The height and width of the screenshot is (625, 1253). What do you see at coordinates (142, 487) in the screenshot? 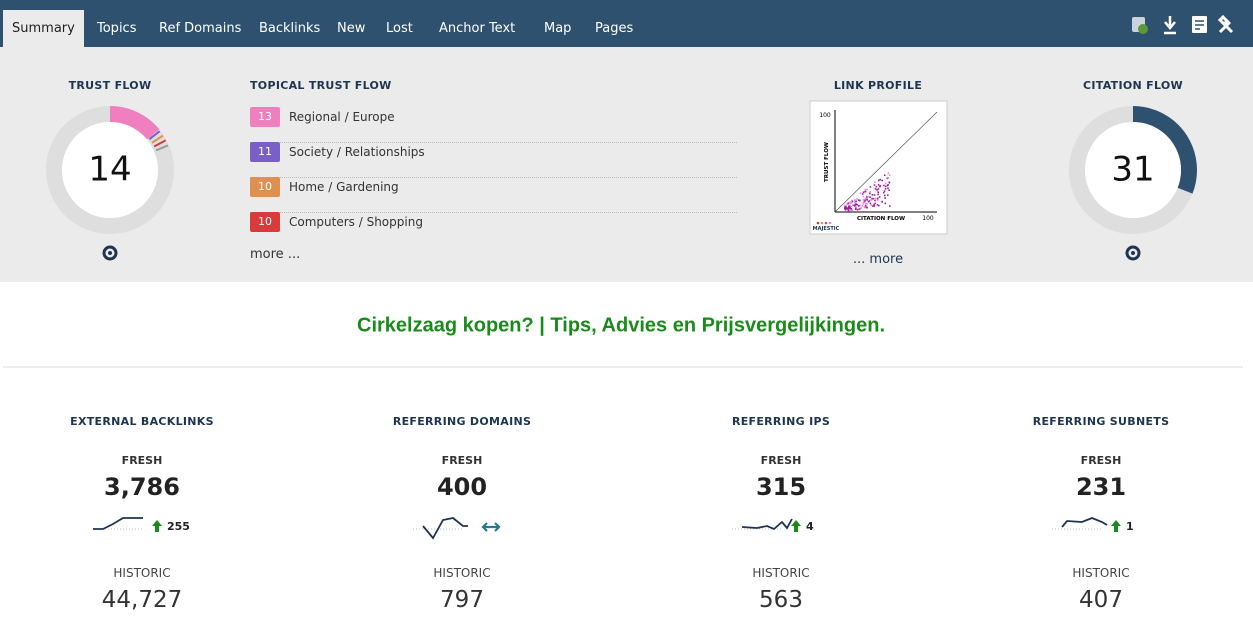
I see `fresh-value: 3,786` at bounding box center [142, 487].